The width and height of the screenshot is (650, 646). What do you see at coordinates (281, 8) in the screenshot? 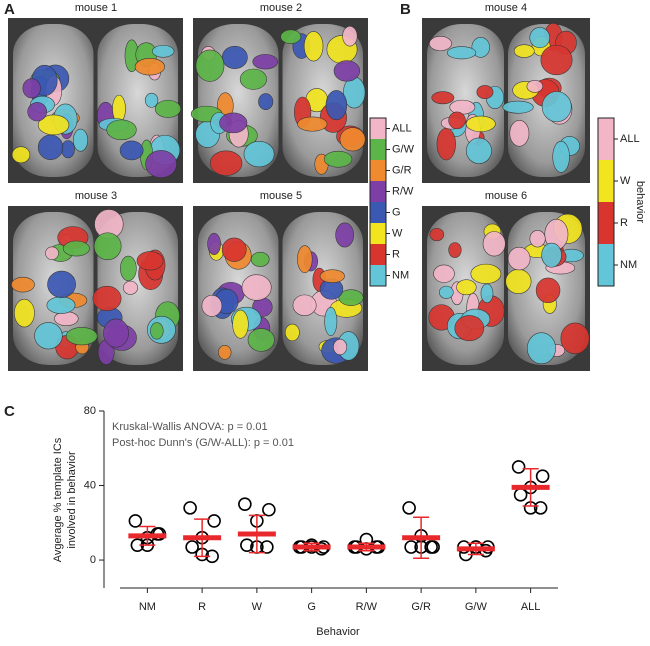
I see `image-title: mouse 2` at bounding box center [281, 8].